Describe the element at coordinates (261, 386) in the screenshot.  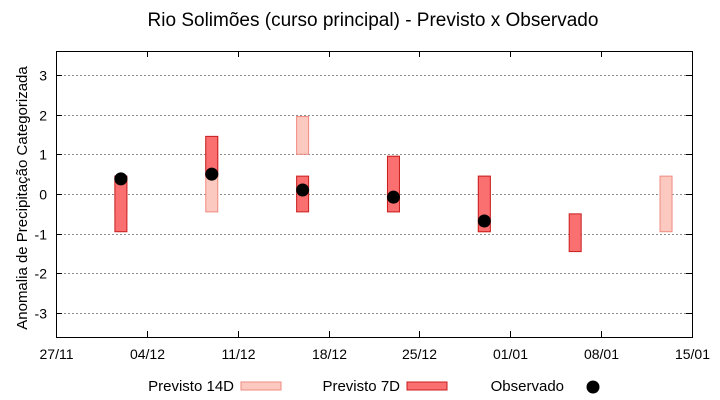
I see `legend-previsto-14d-swatch` at that location.